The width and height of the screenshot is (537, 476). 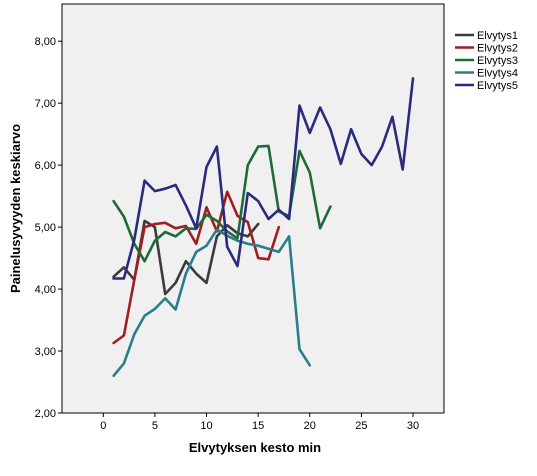 What do you see at coordinates (45, 104) in the screenshot?
I see `y-tick-label: 7,00` at bounding box center [45, 104].